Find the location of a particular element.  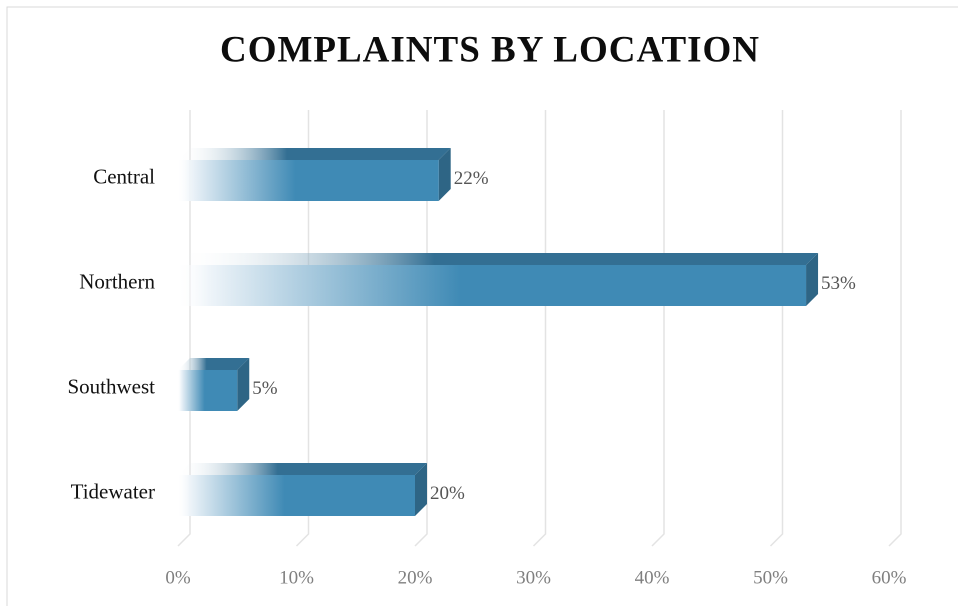

value-label: 5% is located at coordinates (265, 388).